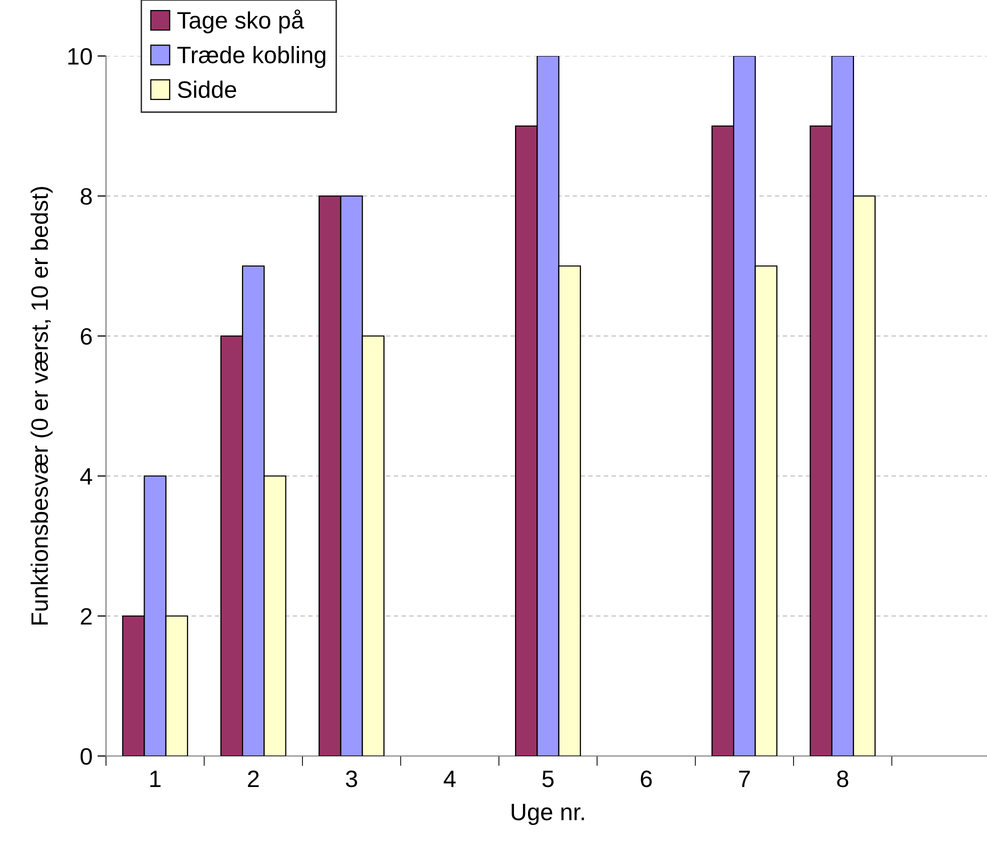  I want to click on x-tick-label: 8, so click(842, 779).